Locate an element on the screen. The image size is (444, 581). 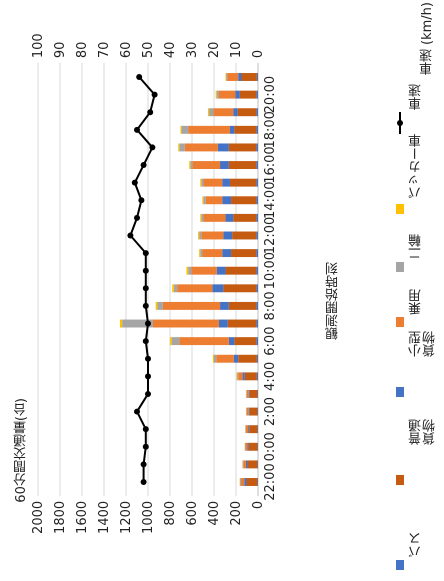
volume-tick-label: 1800 is located at coordinates (60, 517).